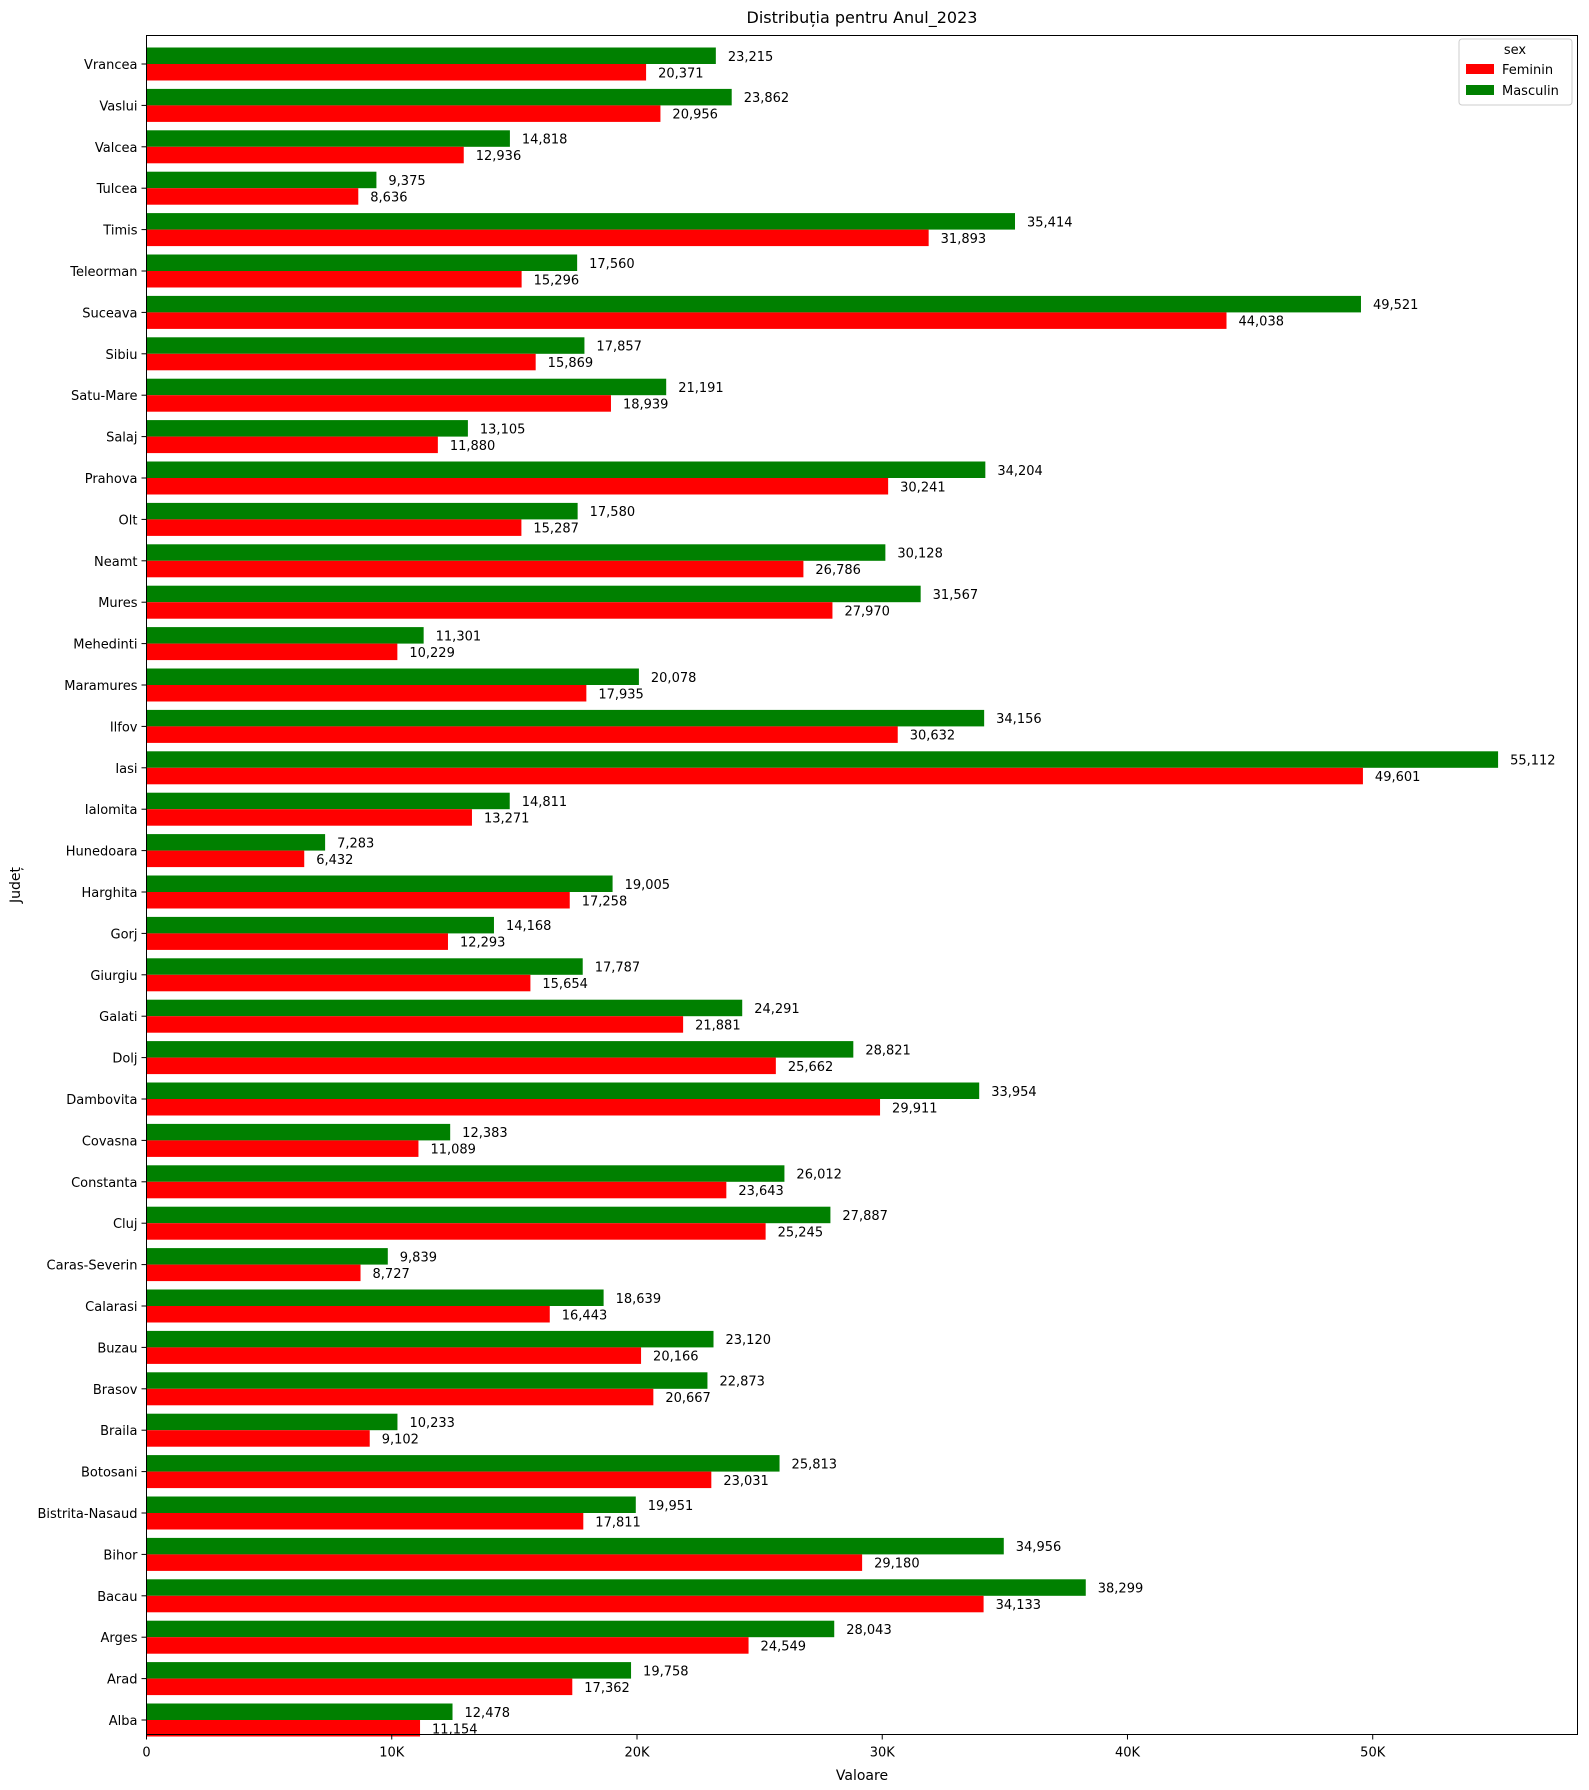 Image resolution: width=1589 pixels, height=1790 pixels. I want to click on y-tick-label-braila: Braila, so click(118, 1431).